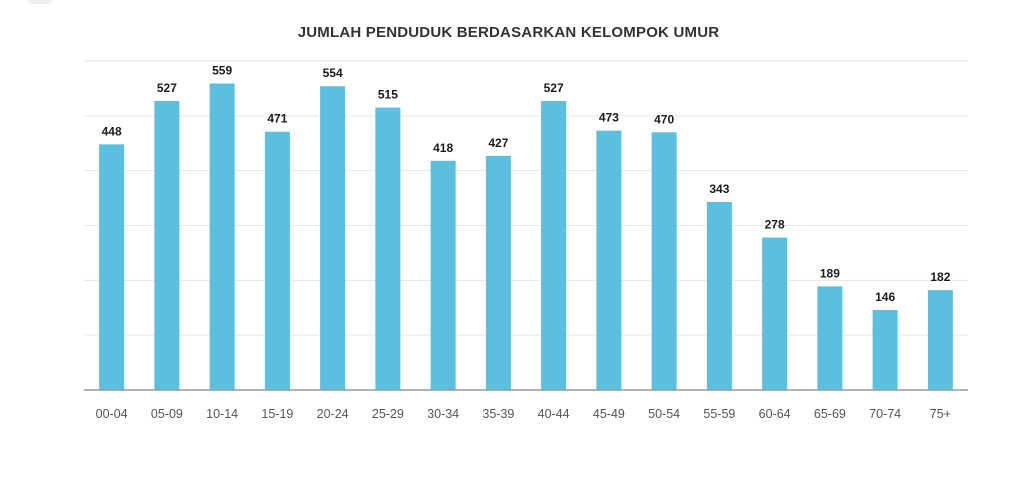 Image resolution: width=1017 pixels, height=489 pixels. What do you see at coordinates (940, 414) in the screenshot?
I see `x-tick-label: 75+` at bounding box center [940, 414].